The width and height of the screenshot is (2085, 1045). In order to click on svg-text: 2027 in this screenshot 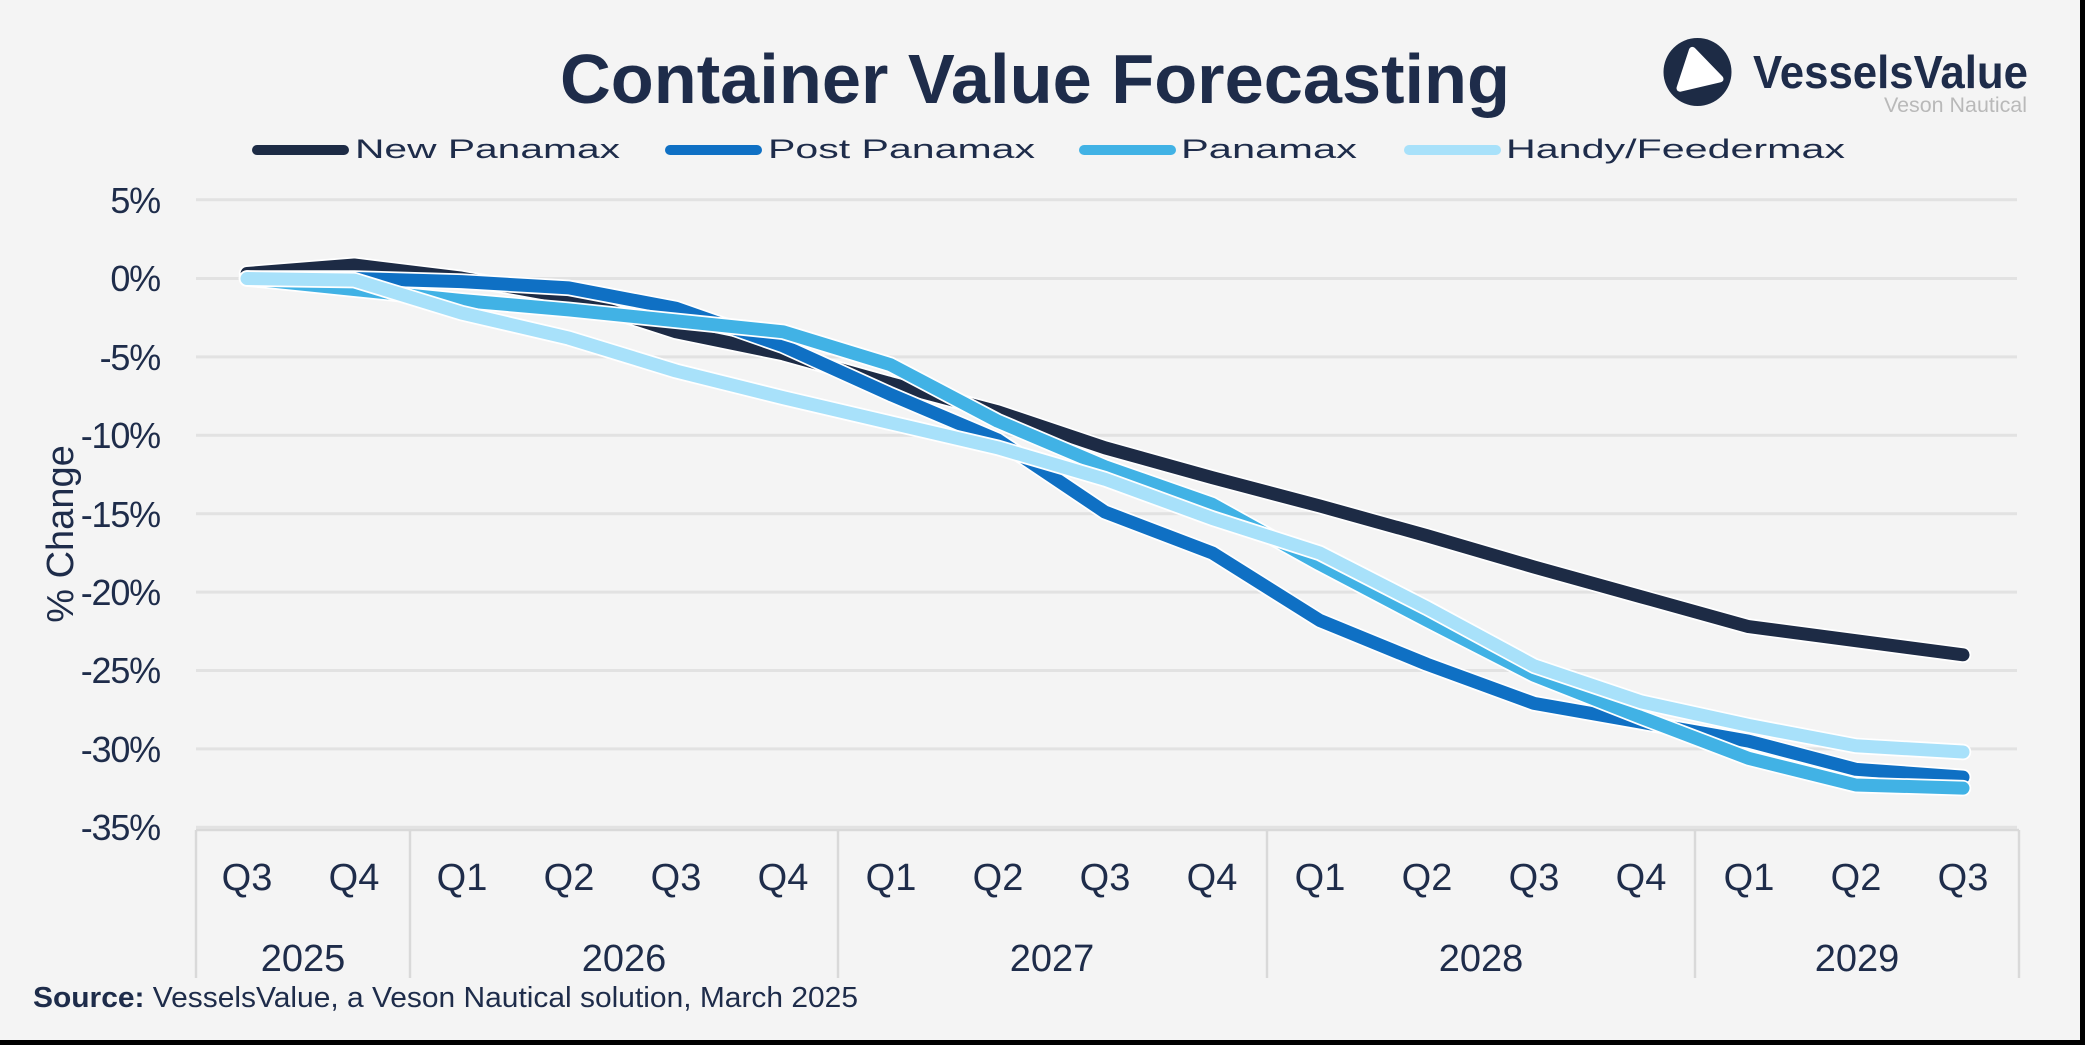, I will do `click(1052, 959)`.